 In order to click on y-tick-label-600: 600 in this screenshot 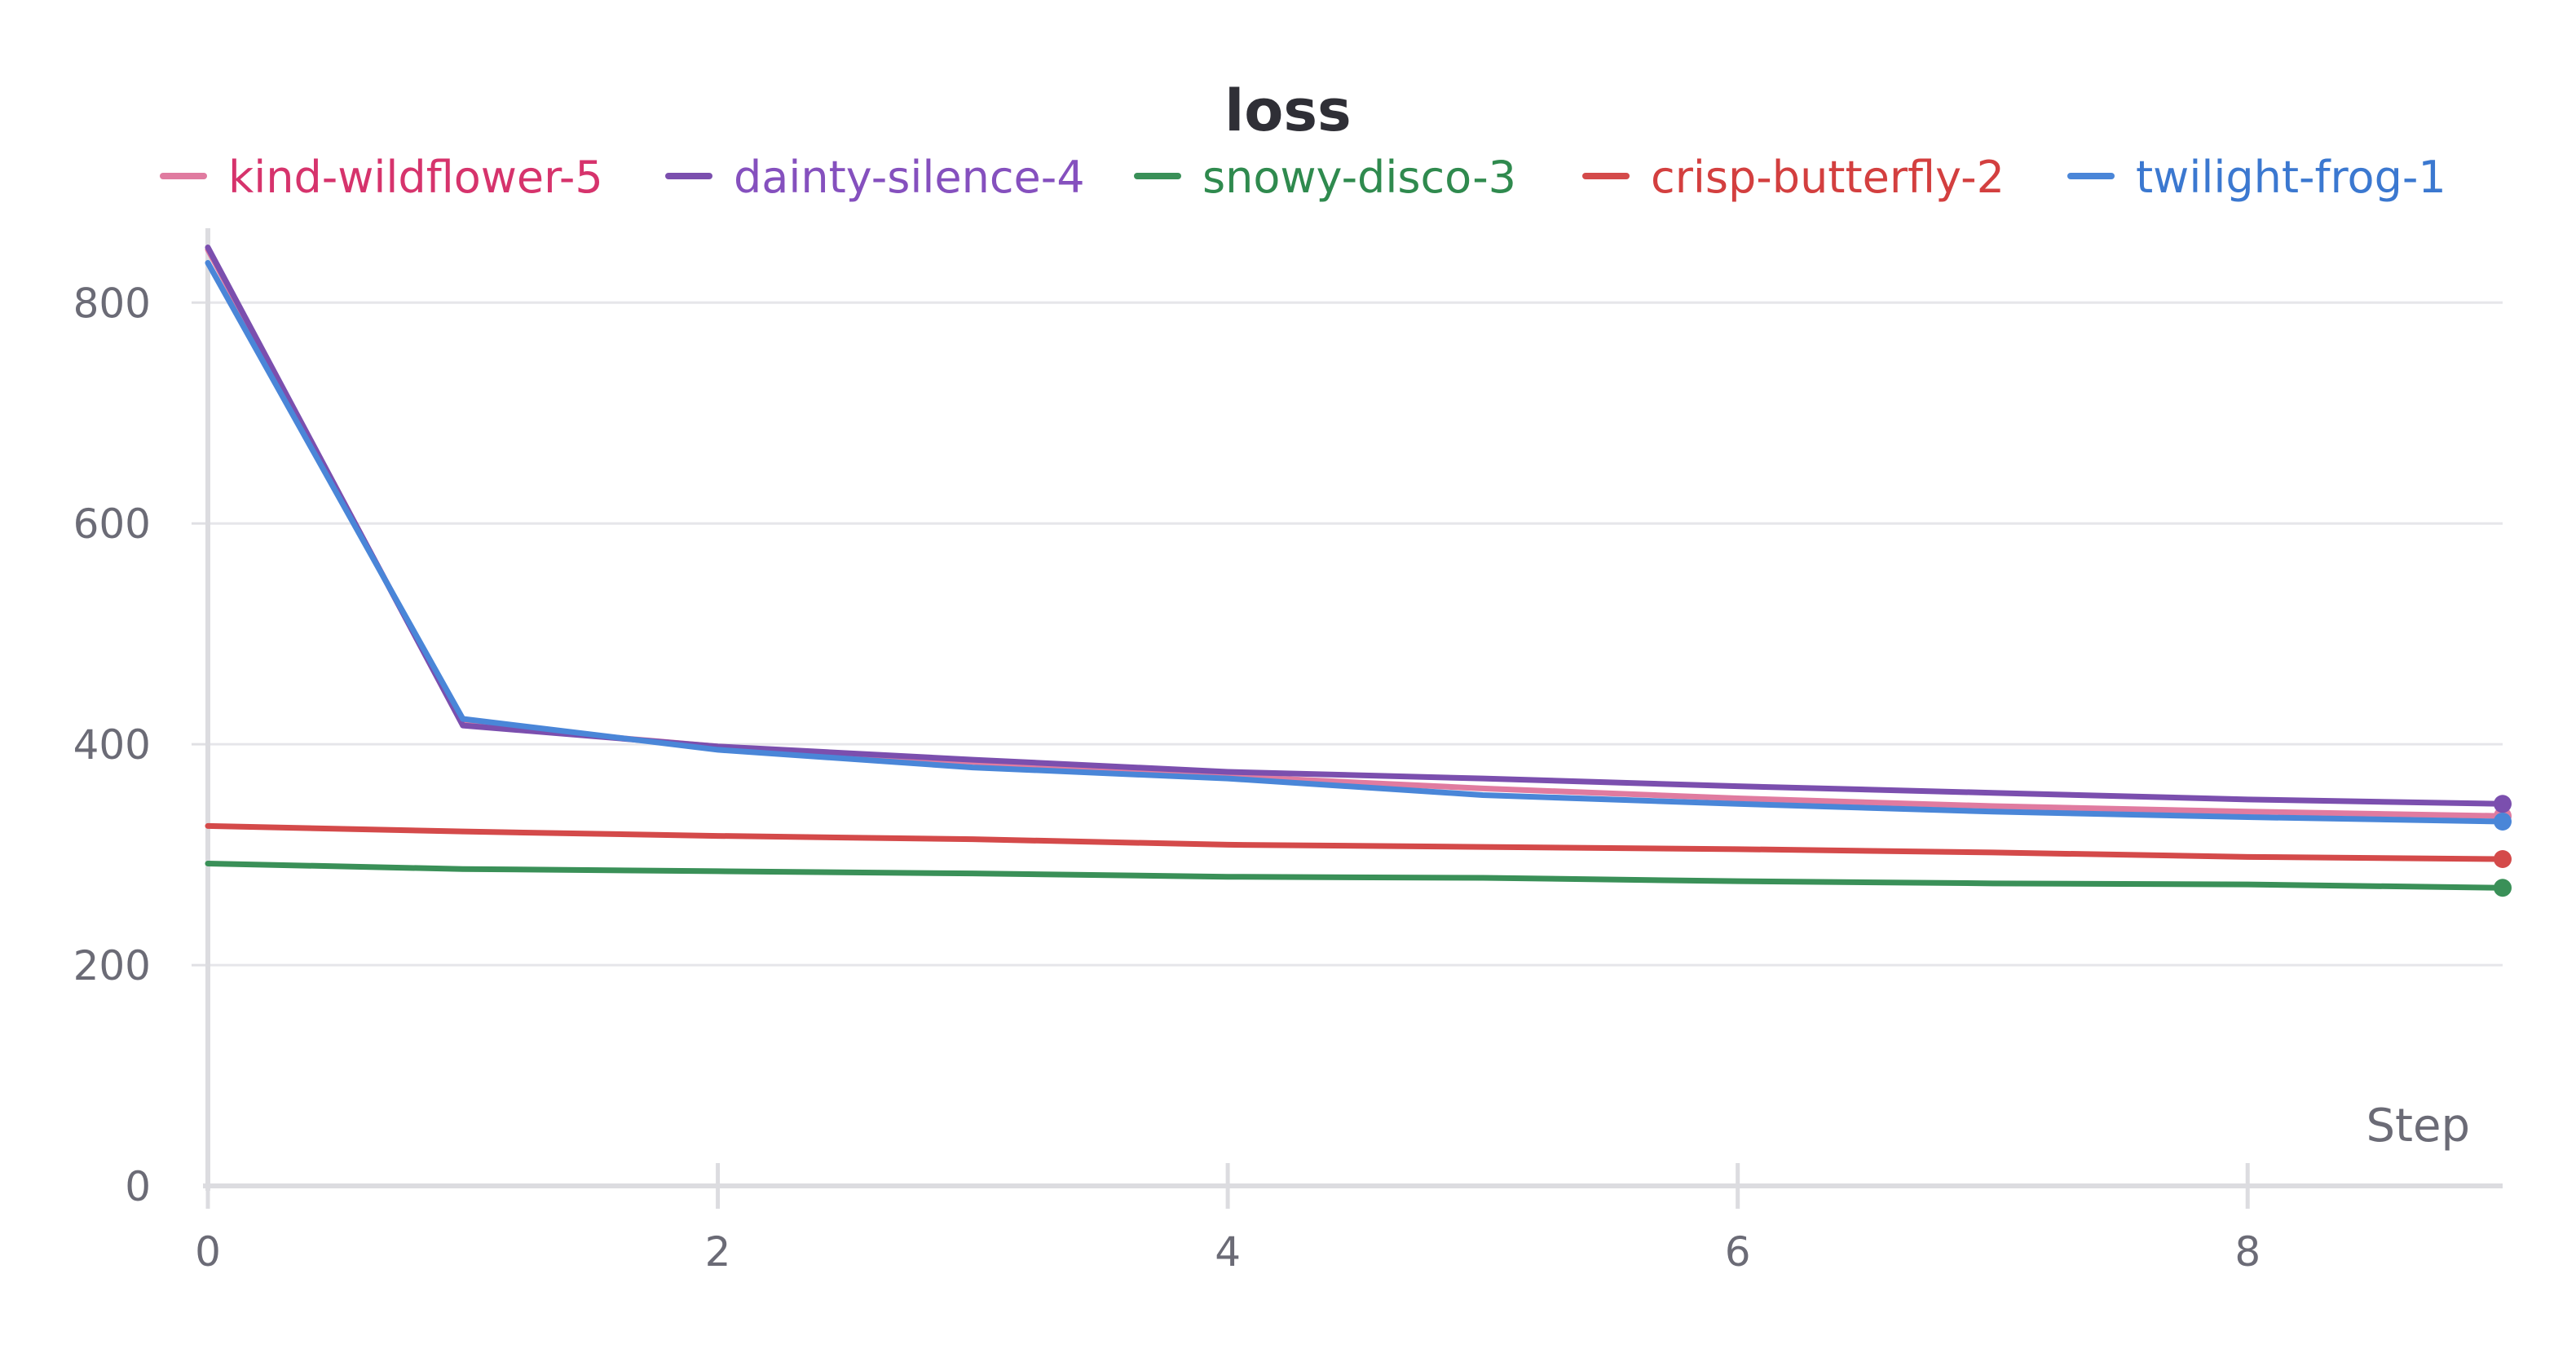, I will do `click(112, 524)`.